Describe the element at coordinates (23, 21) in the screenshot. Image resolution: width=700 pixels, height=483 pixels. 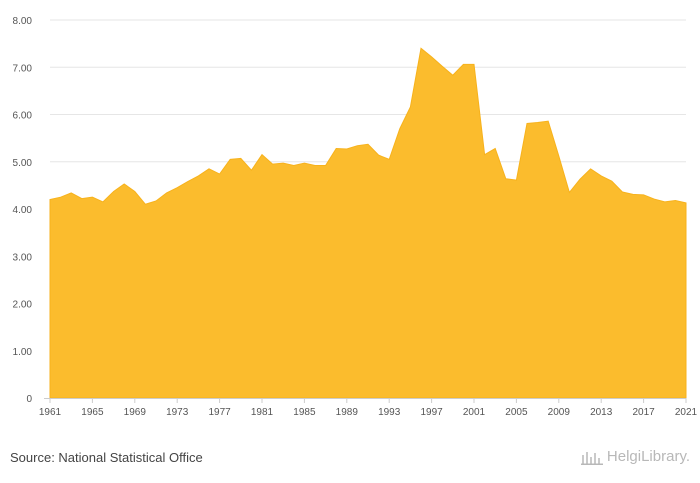
I see `y-tick-label: 8.00` at that location.